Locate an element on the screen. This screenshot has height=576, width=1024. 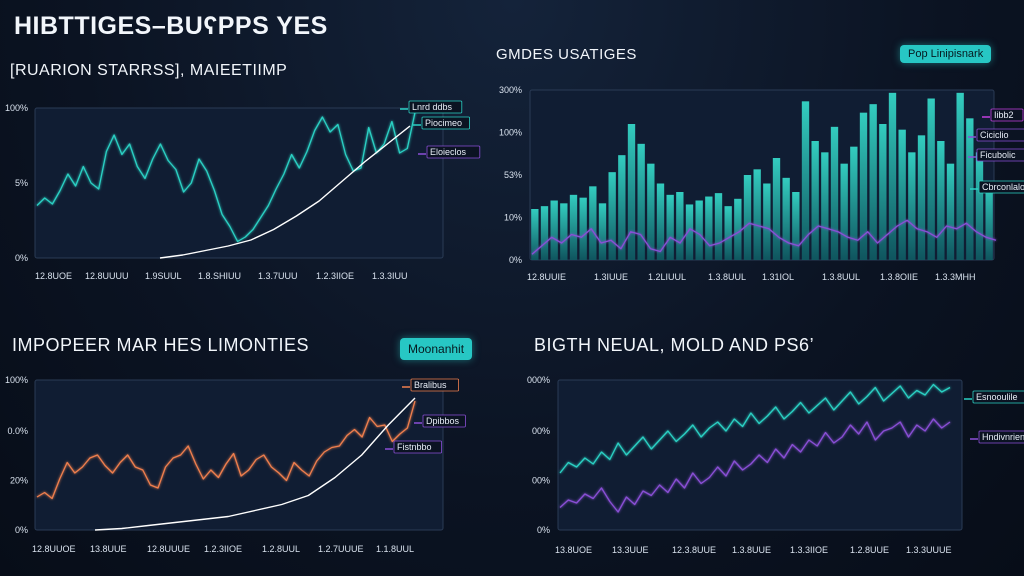
legend-label: Cbrconlalos is located at coordinates (1003, 187).